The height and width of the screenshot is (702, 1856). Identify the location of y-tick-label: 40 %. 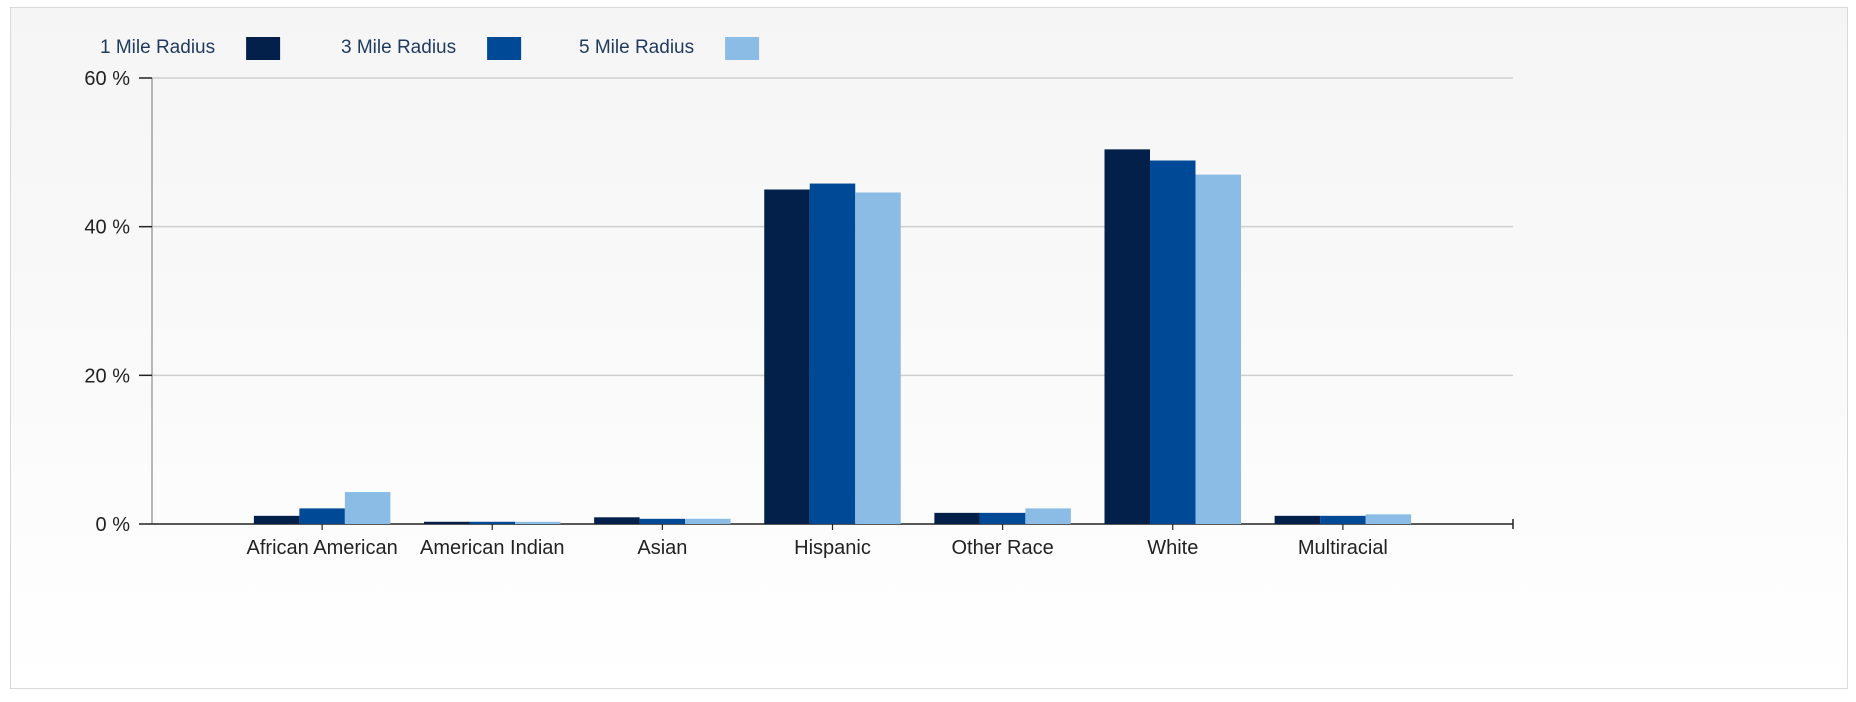
(107, 228).